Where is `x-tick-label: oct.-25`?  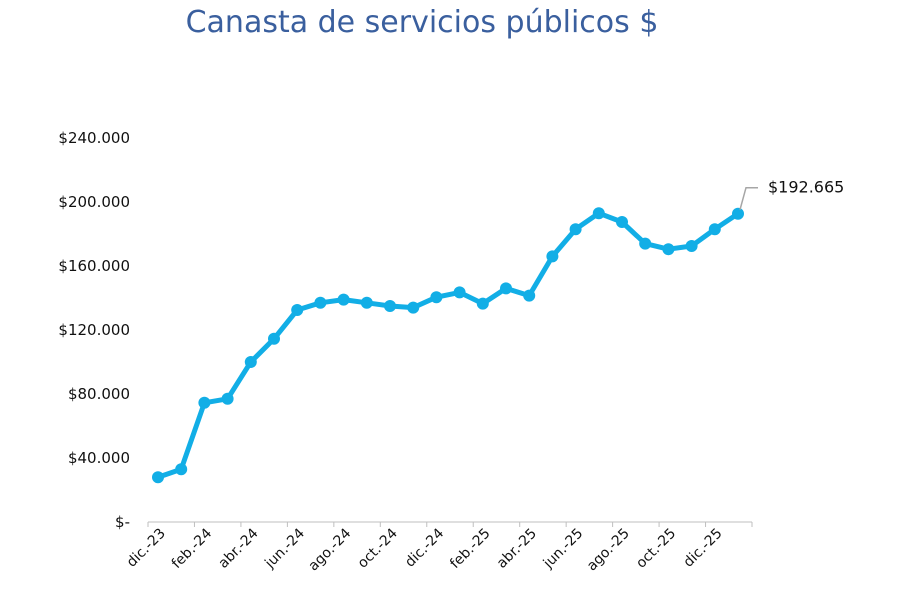
x-tick-label: oct.-25 is located at coordinates (656, 549).